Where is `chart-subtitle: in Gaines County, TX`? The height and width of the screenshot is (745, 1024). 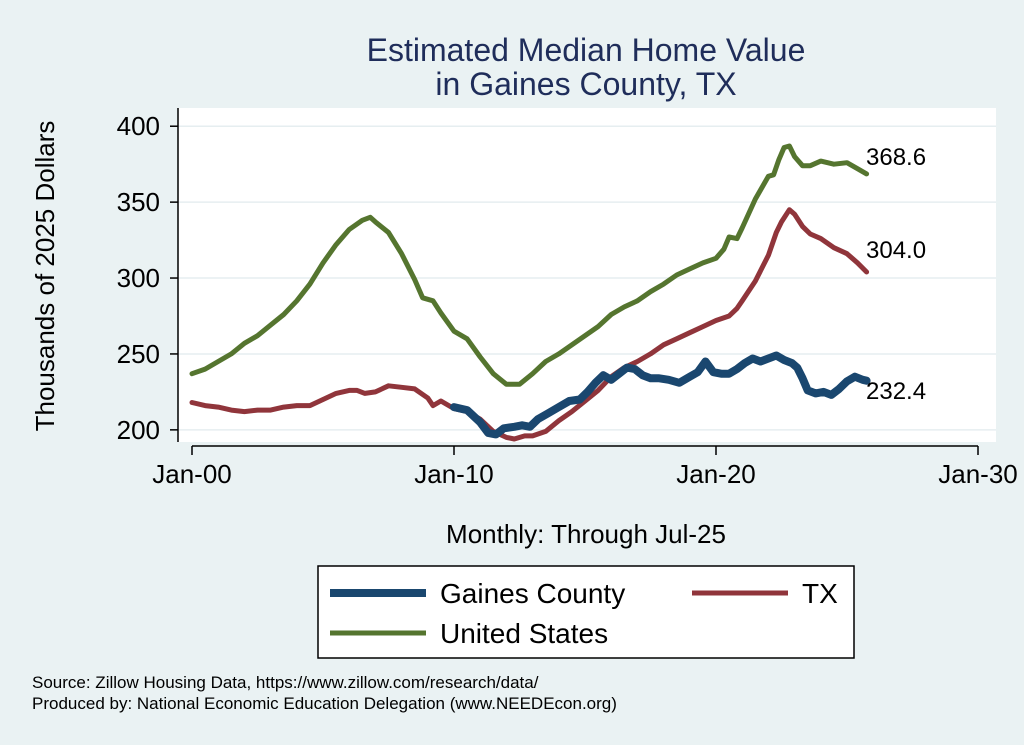 chart-subtitle: in Gaines County, TX is located at coordinates (585, 84).